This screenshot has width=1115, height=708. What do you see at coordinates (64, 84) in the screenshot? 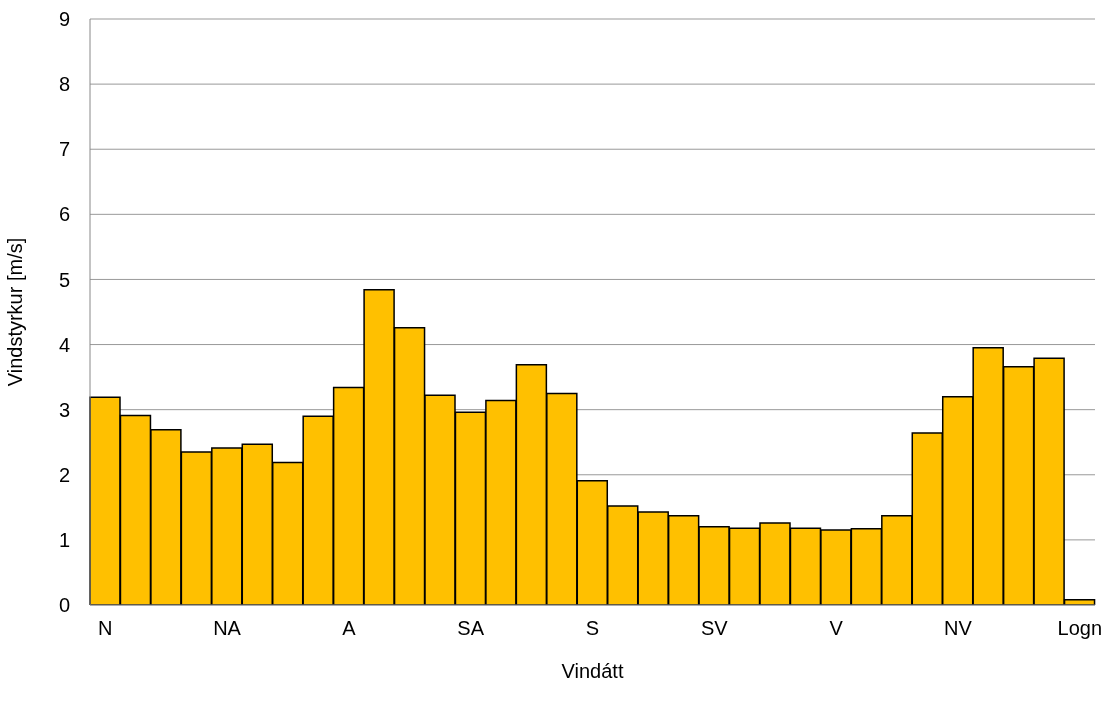
I see `y-tick-label: 8` at bounding box center [64, 84].